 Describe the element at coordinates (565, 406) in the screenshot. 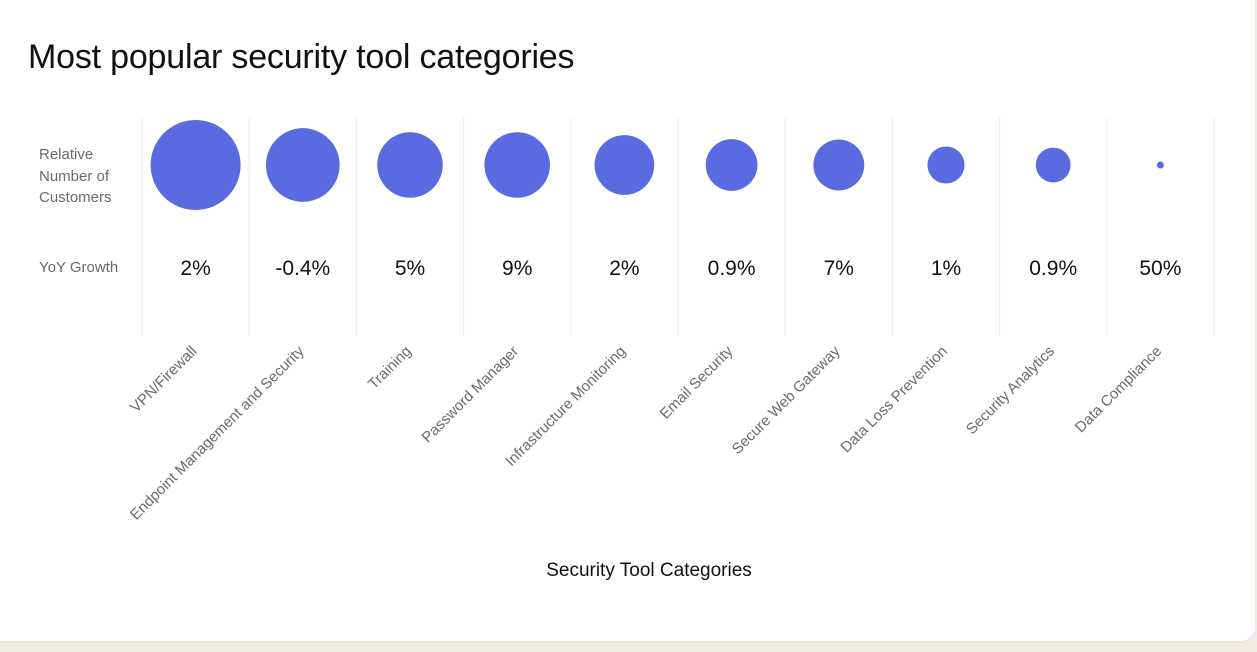

I see `category-tick-label: Infrastructure Monitoring` at that location.